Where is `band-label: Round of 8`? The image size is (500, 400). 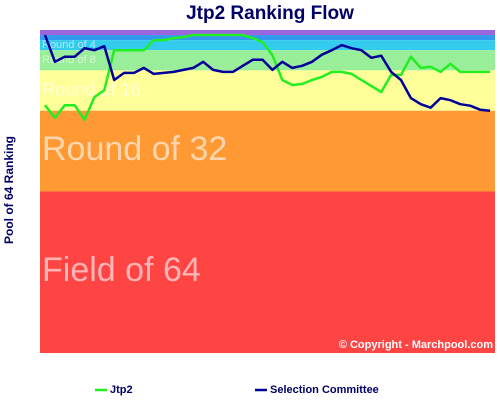 band-label: Round of 8 is located at coordinates (69, 60).